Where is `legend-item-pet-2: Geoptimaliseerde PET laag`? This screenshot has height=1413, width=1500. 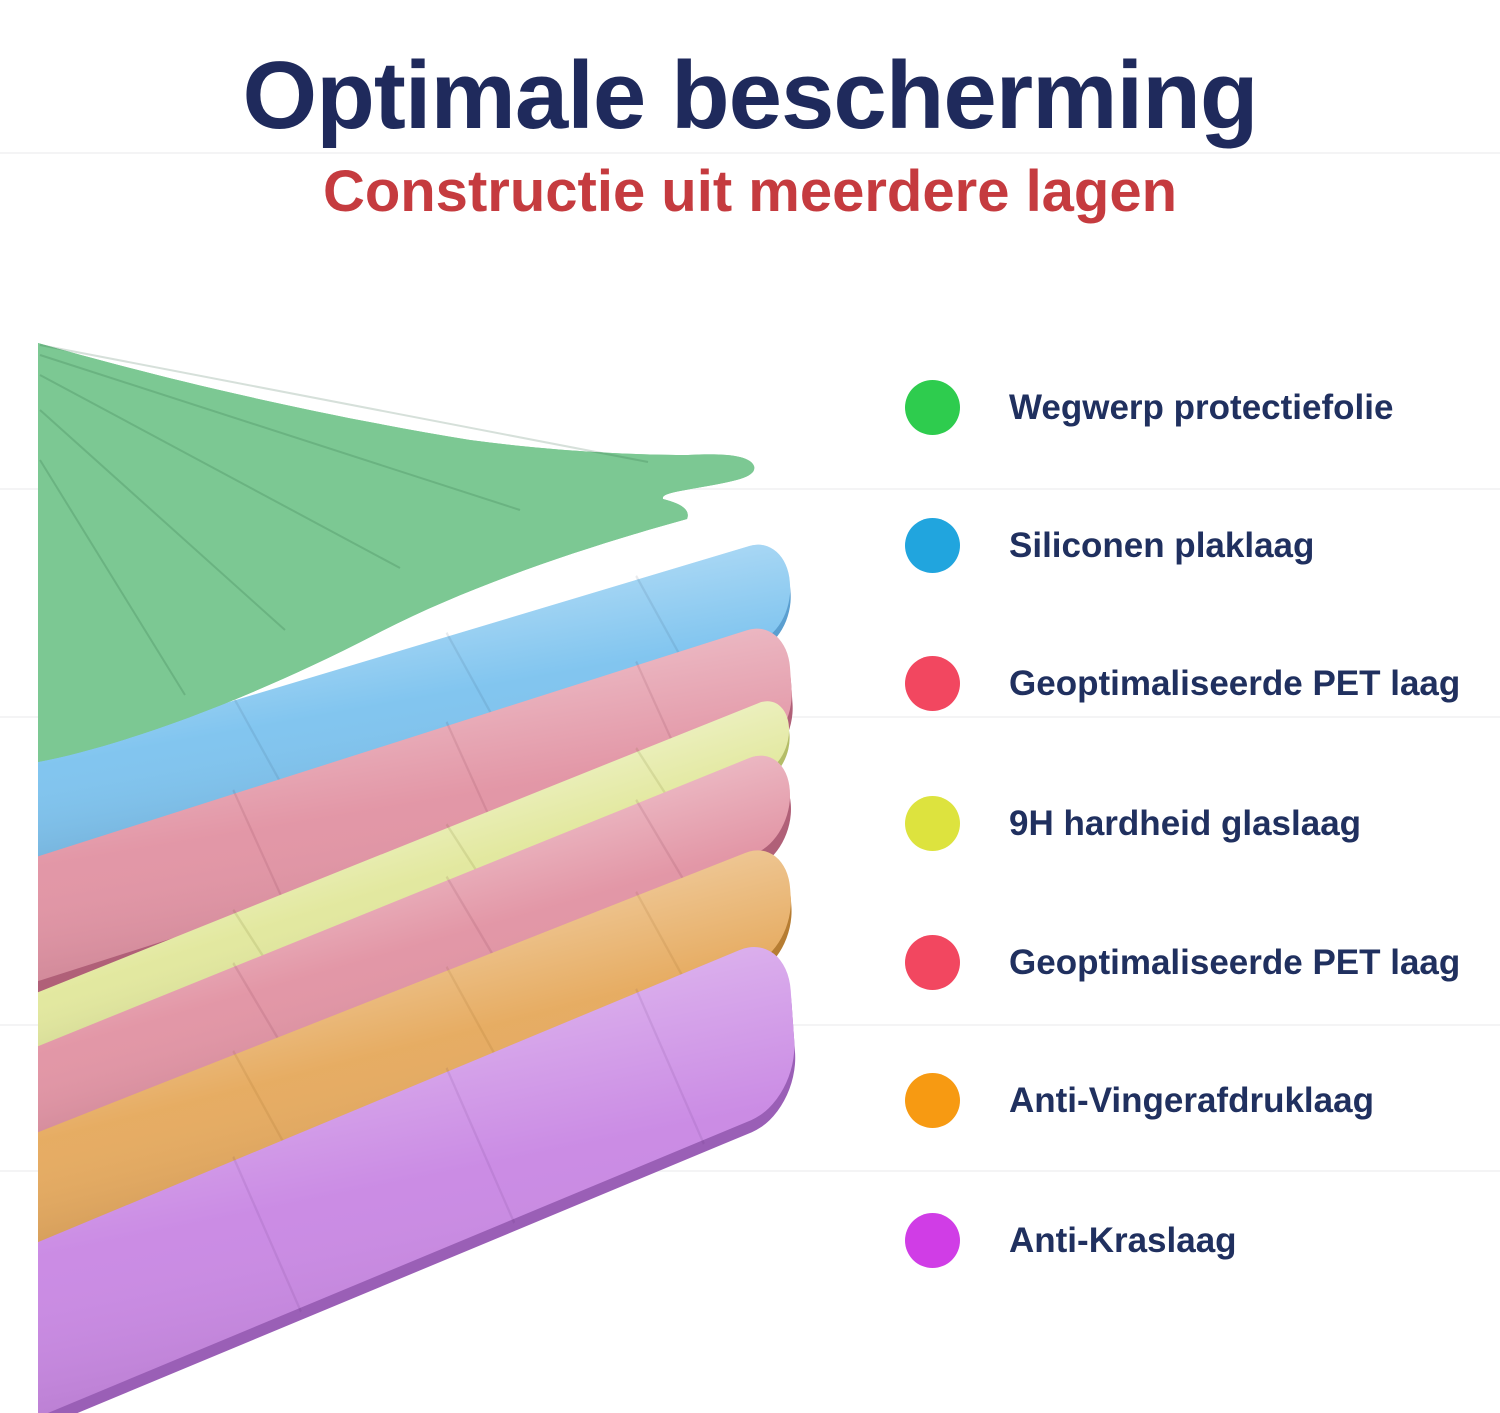 legend-item-pet-2: Geoptimaliseerde PET laag is located at coordinates (1182, 962).